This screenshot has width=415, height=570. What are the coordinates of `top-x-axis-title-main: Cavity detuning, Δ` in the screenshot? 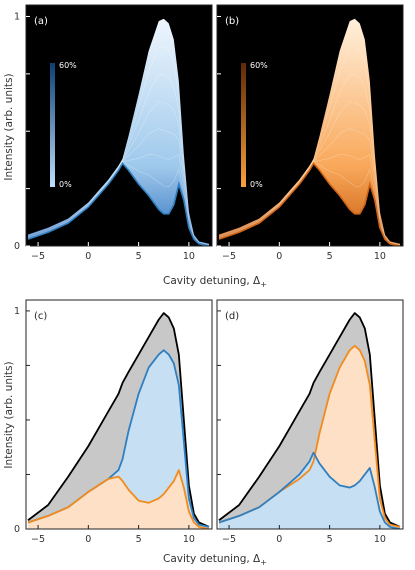 It's located at (212, 281).